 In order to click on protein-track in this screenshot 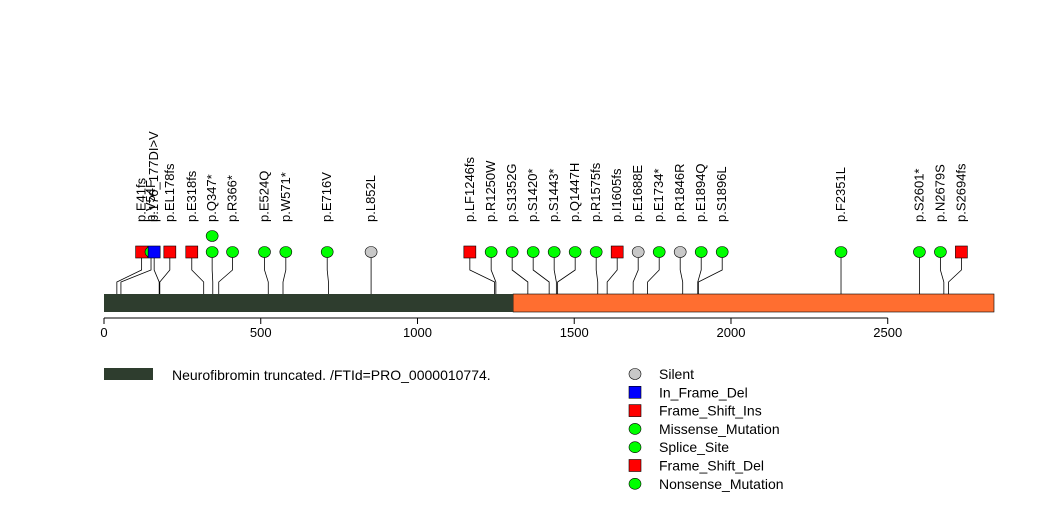, I will do `click(549, 303)`.